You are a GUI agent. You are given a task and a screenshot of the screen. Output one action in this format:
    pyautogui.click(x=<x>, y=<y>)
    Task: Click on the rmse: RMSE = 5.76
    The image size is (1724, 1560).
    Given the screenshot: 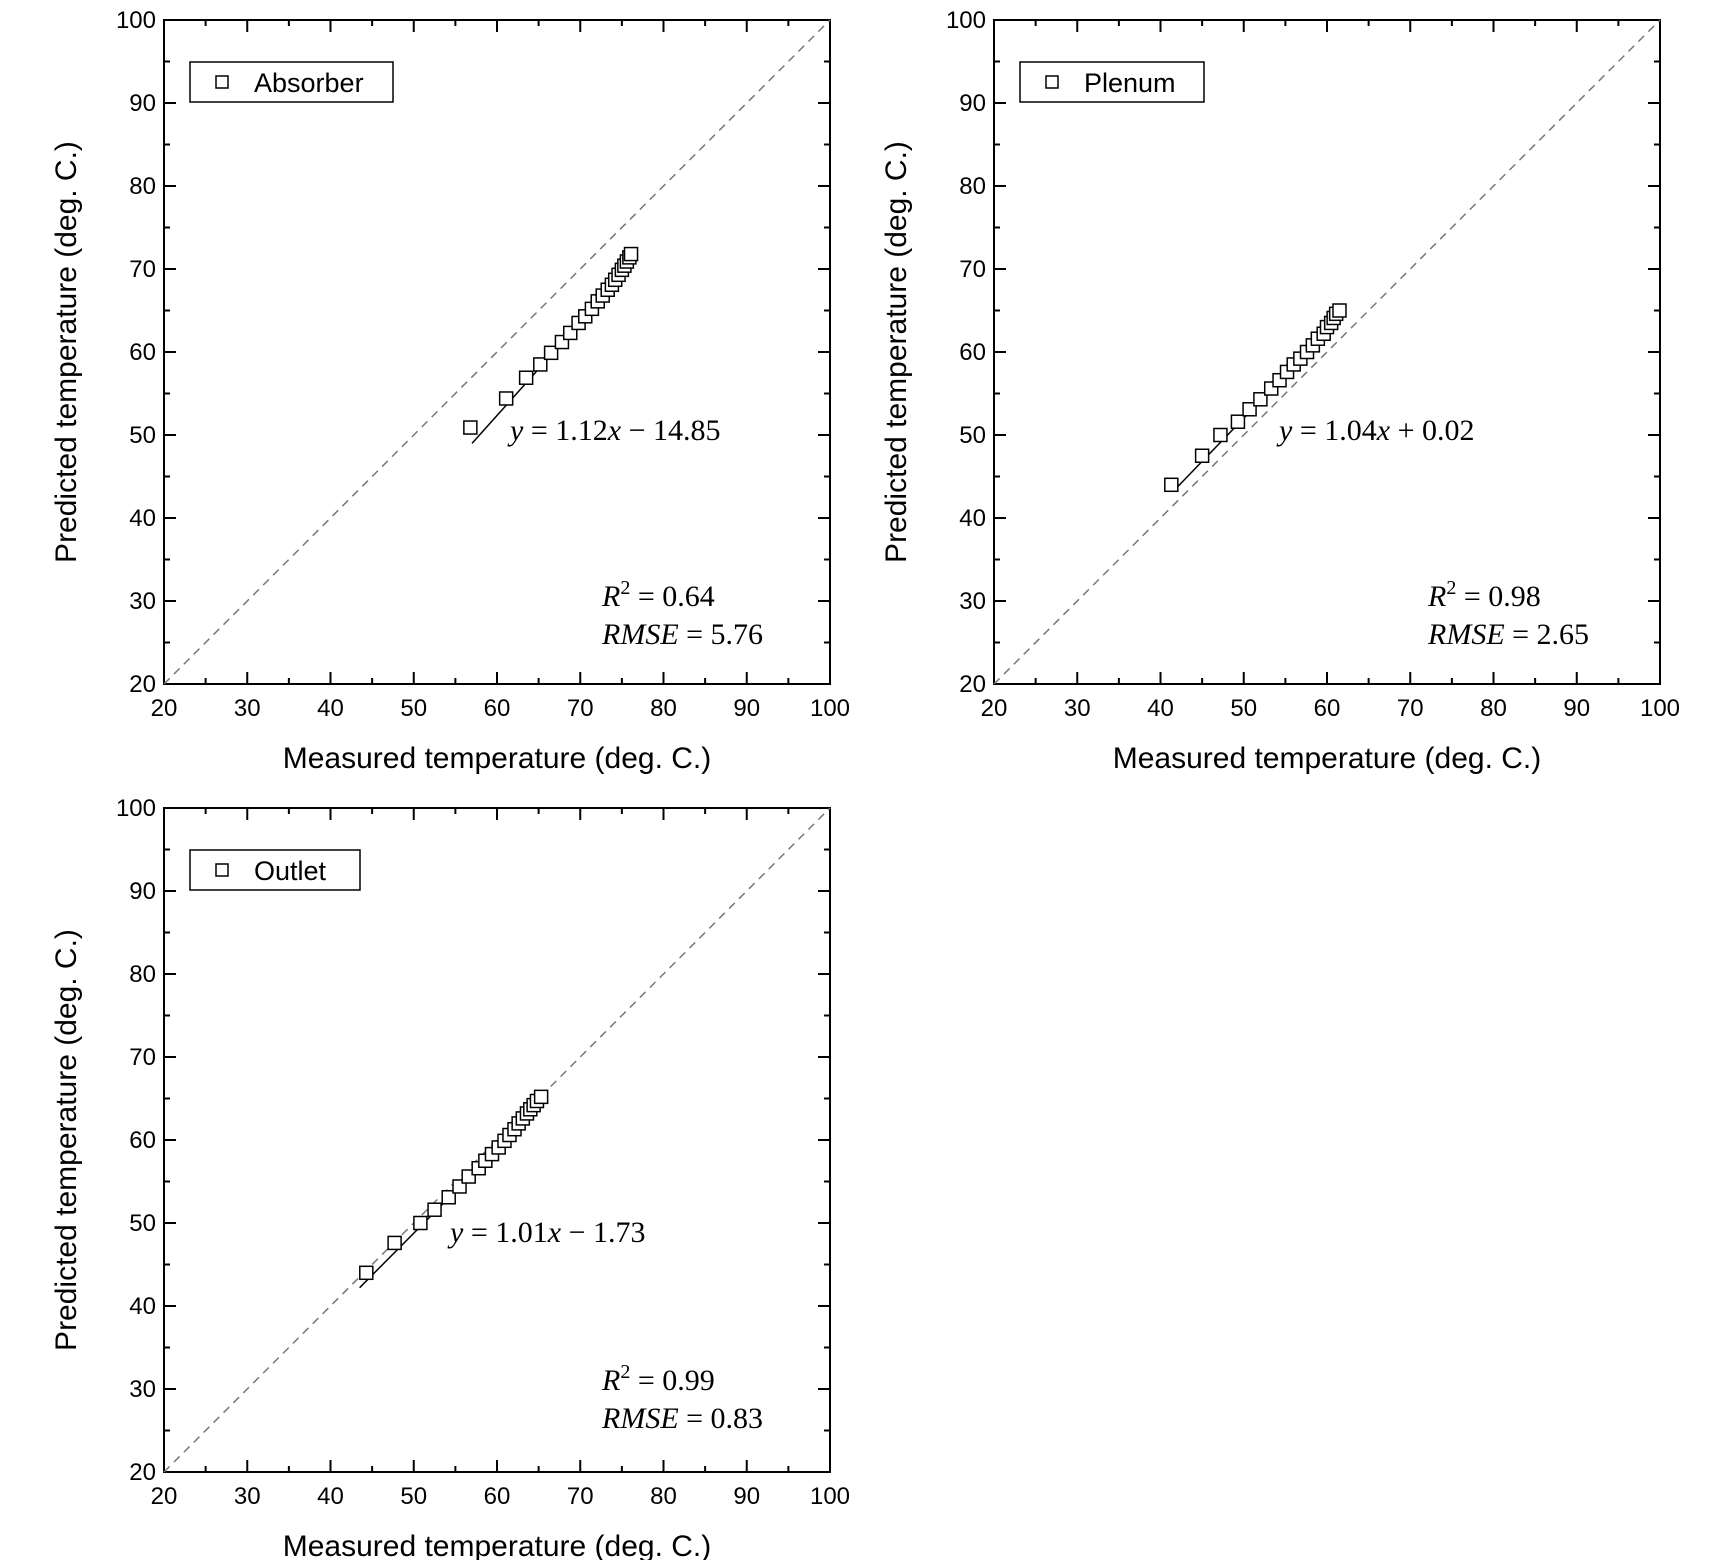 What is the action you would take?
    pyautogui.click(x=682, y=634)
    